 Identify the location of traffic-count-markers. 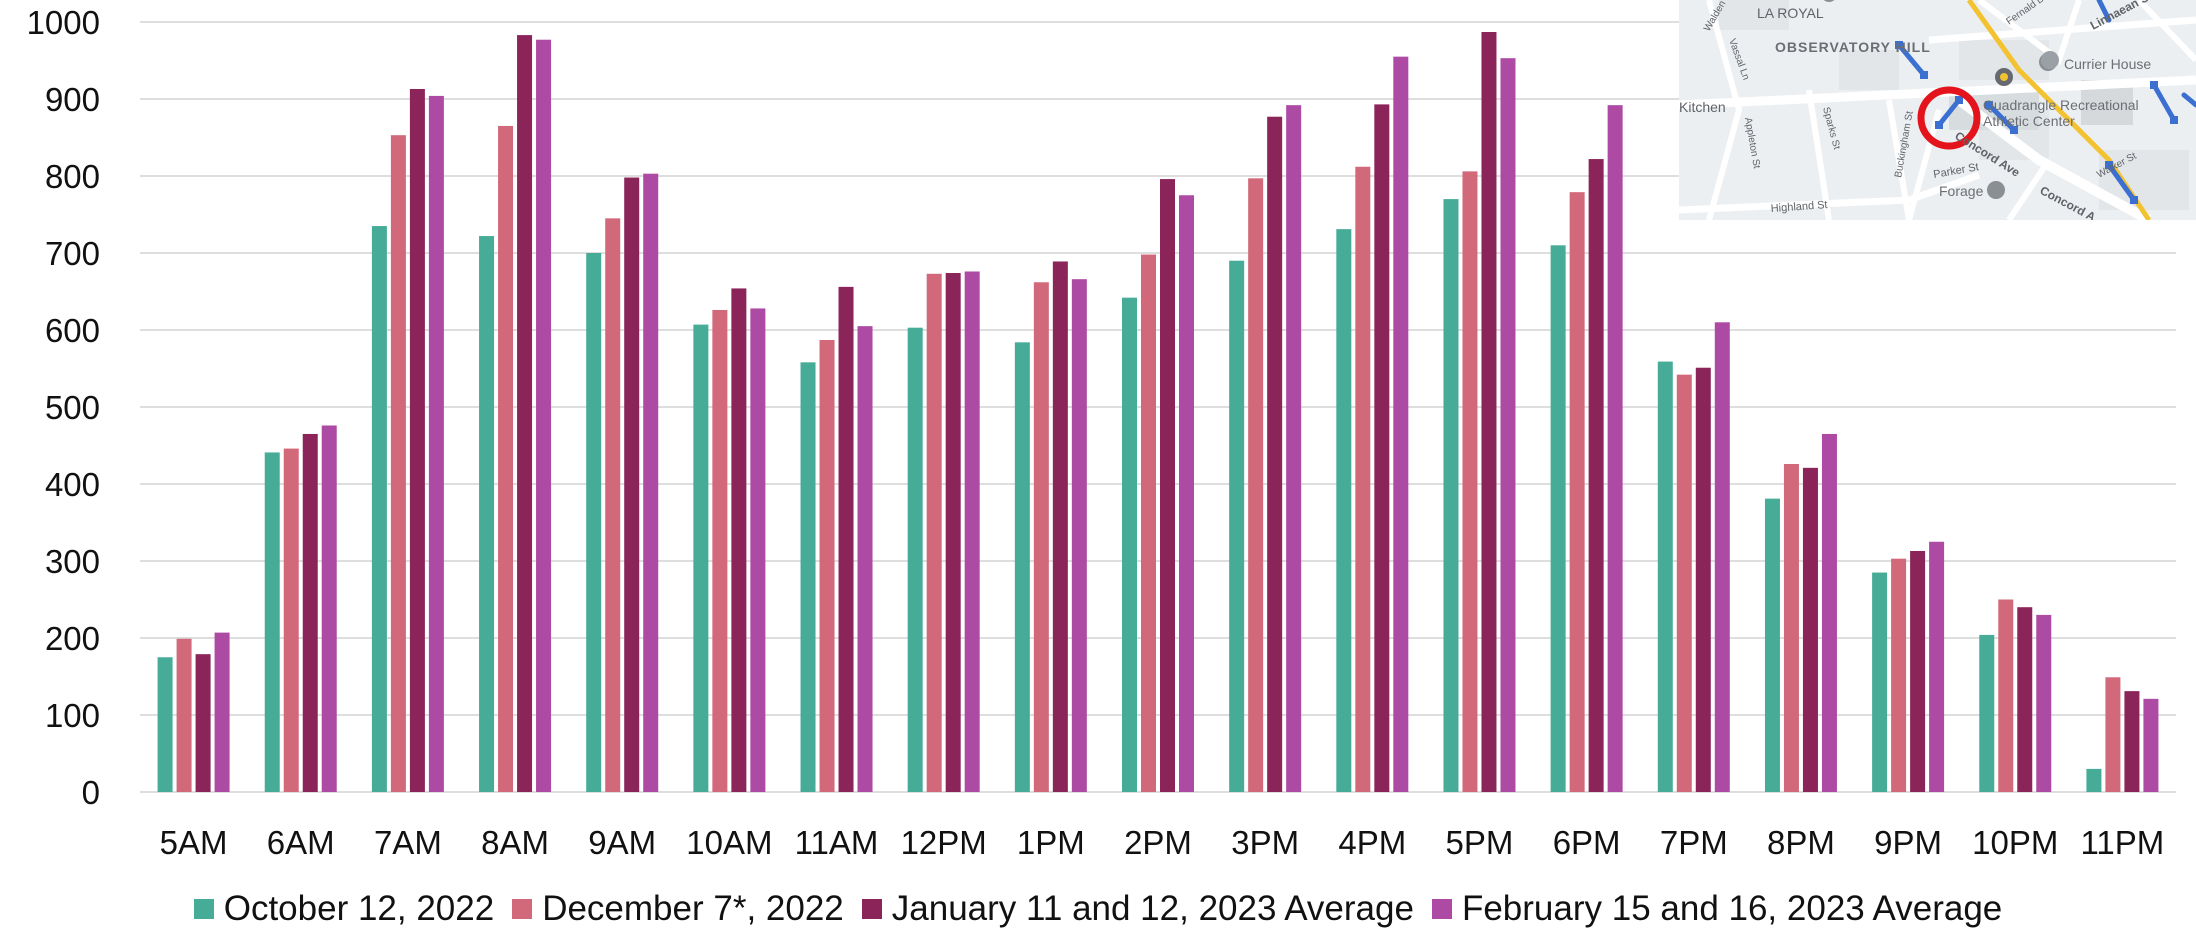
(2046, 101).